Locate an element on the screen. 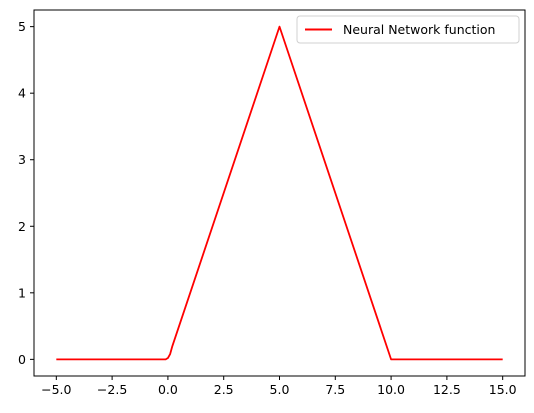 The image size is (534, 413). y-axis-ticks: 0 1 2 3 4 5 is located at coordinates (26, 193).